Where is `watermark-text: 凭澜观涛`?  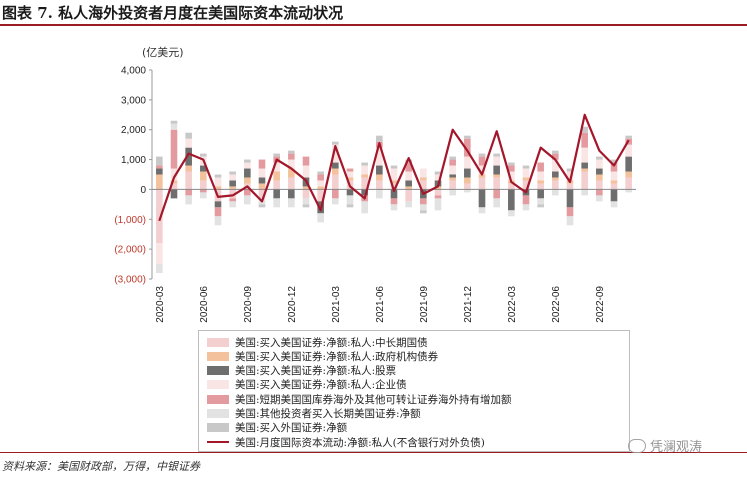 watermark-text: 凭澜观涛 is located at coordinates (676, 447).